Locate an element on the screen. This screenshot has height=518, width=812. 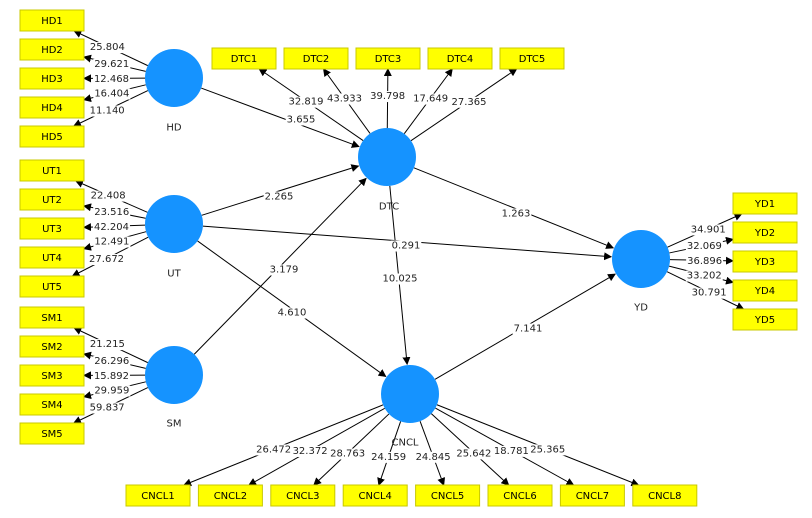
indicator-ut3: UT3 is located at coordinates (52, 228).